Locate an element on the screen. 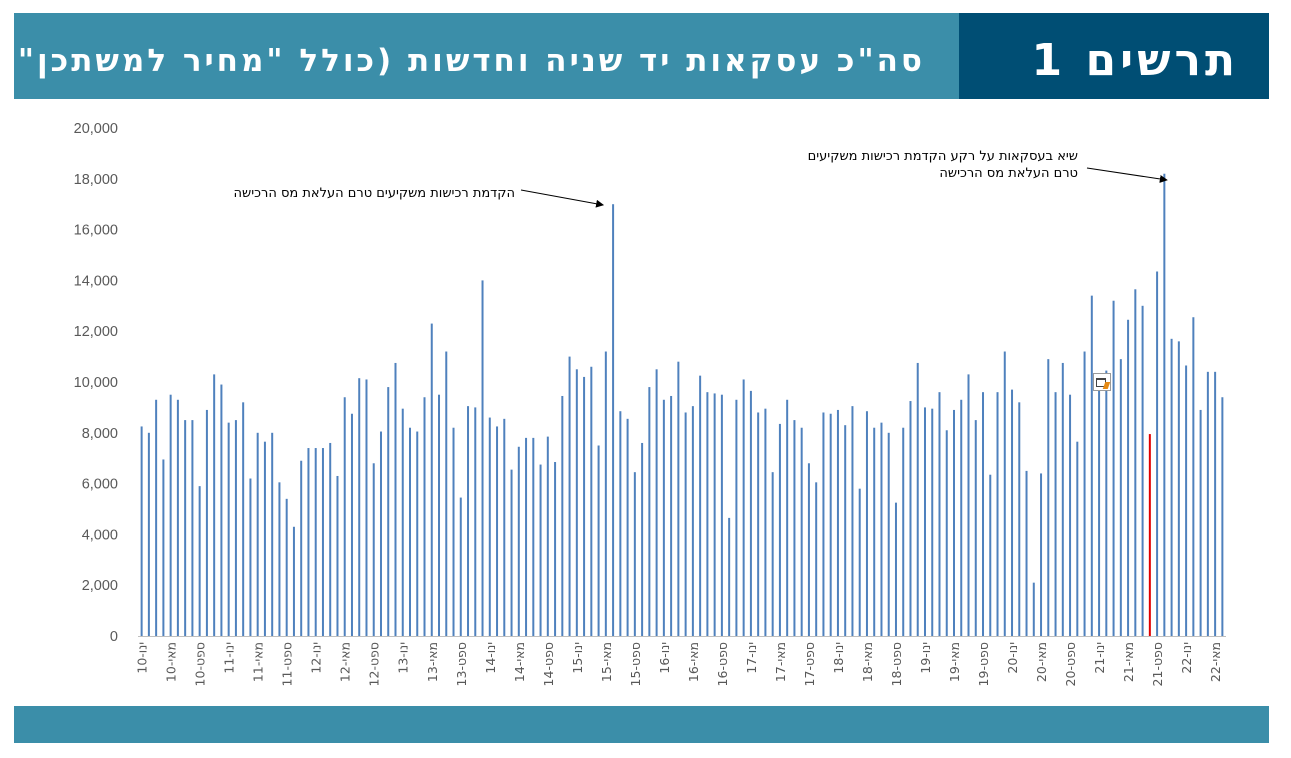  y-tick-label: 20,000 is located at coordinates (96, 129).